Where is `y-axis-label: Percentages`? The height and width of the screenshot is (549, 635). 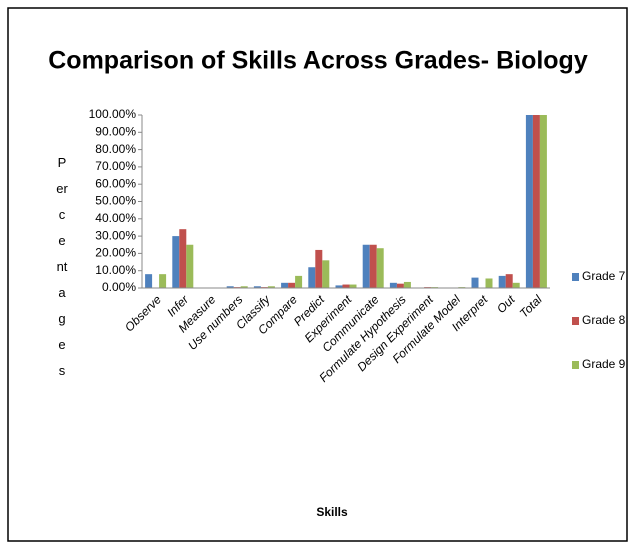
y-axis-label: Percentages is located at coordinates (62, 266).